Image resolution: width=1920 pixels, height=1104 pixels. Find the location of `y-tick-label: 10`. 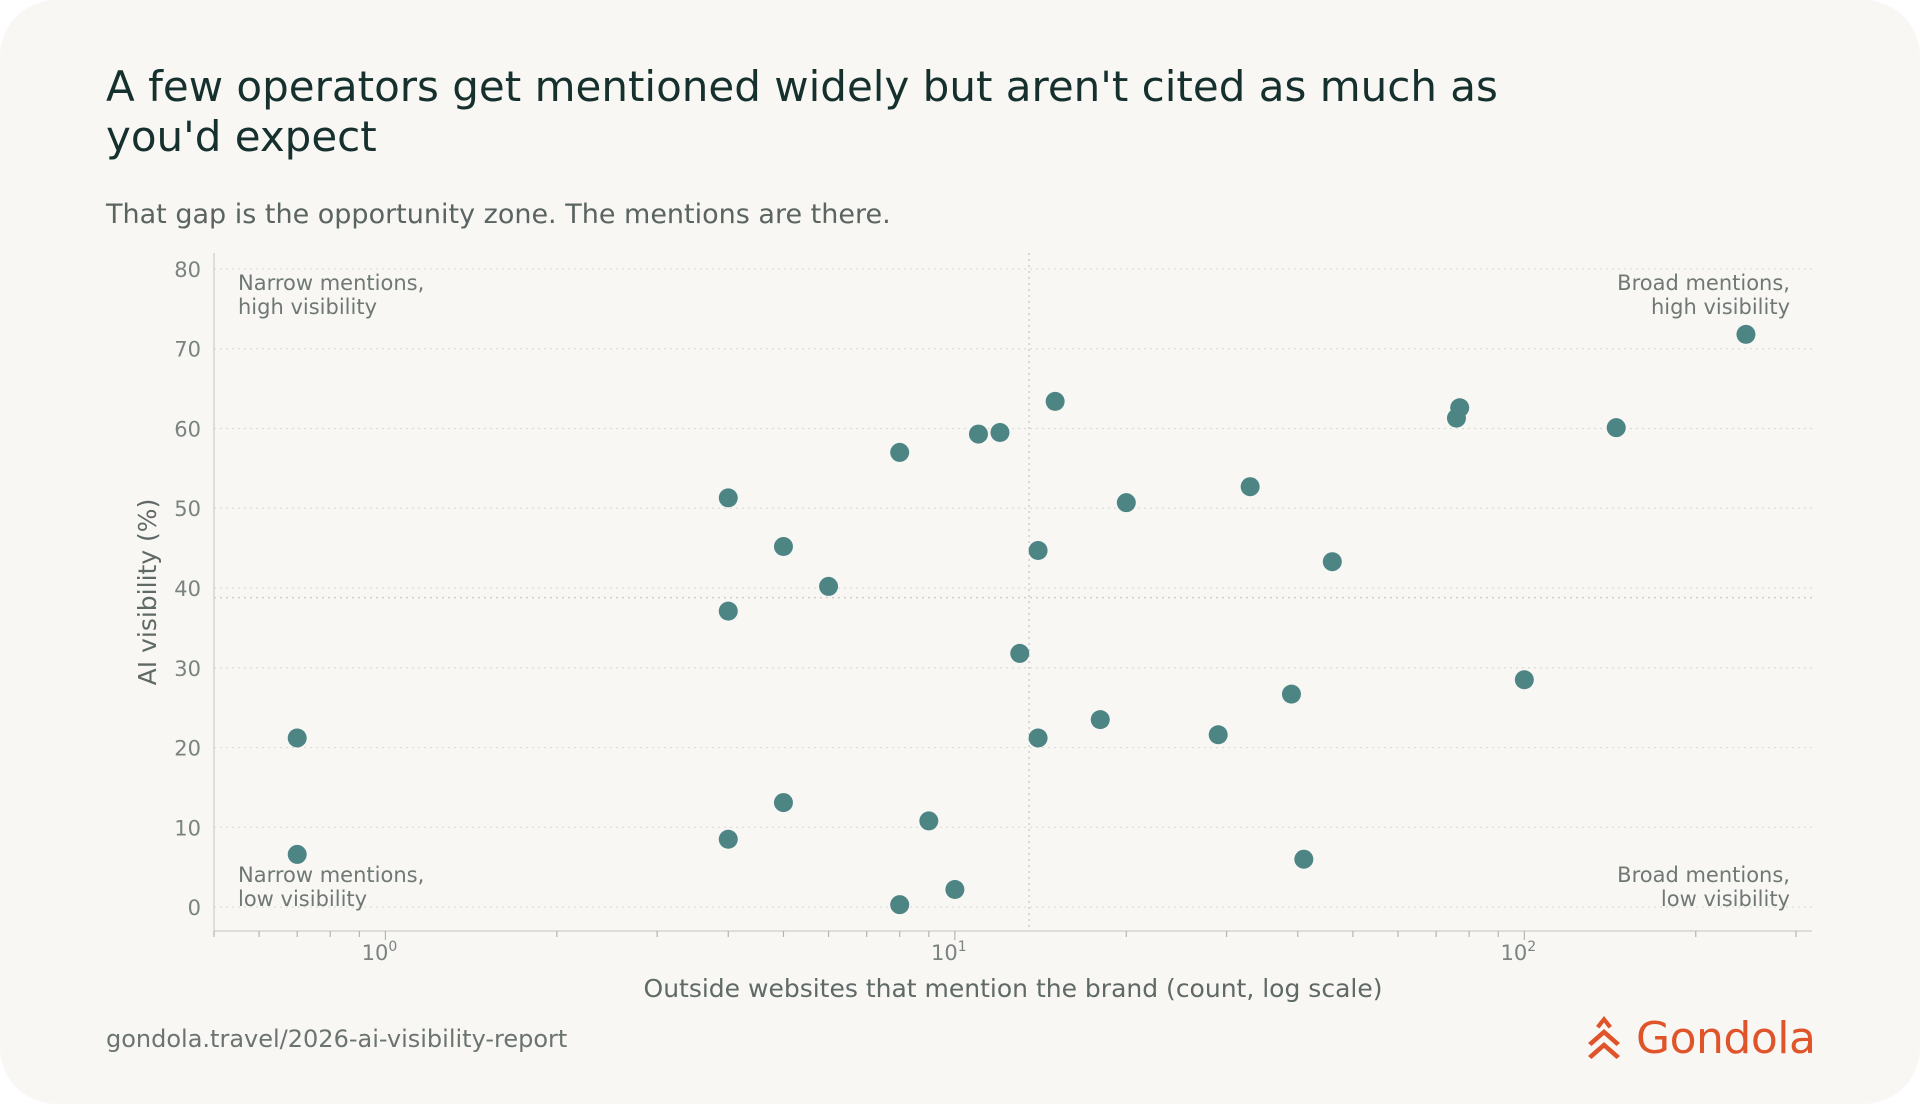

y-tick-label: 10 is located at coordinates (187, 828).